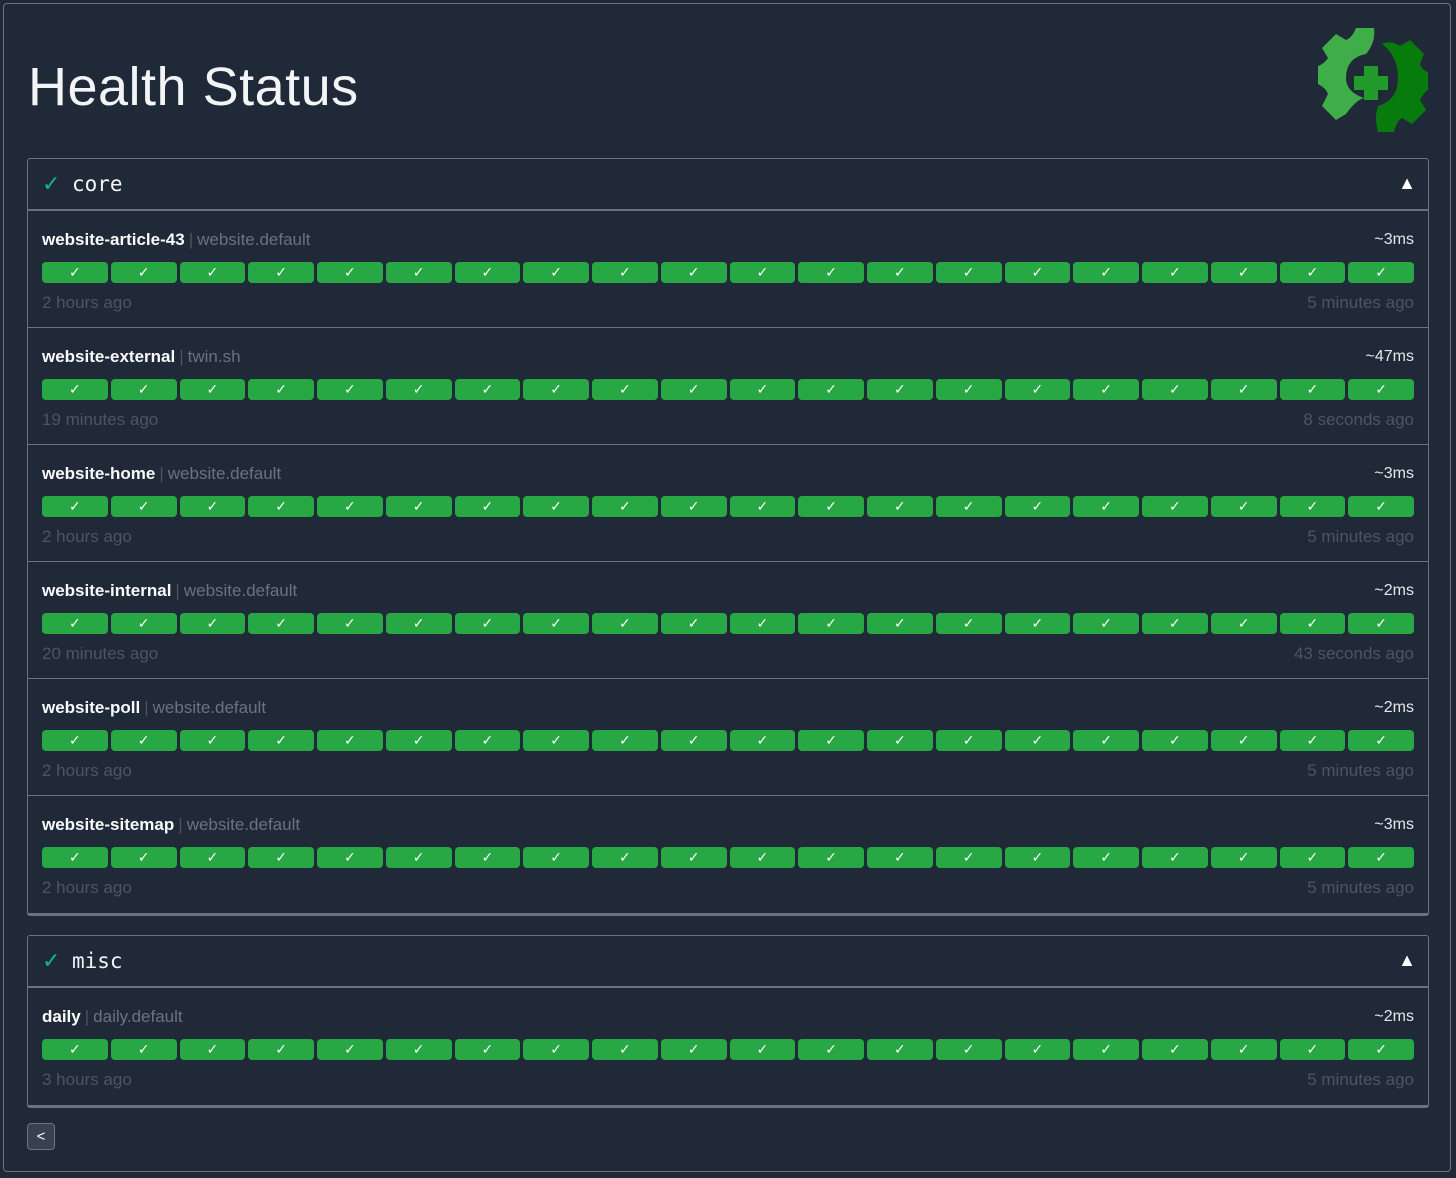 The image size is (1456, 1178). What do you see at coordinates (91, 707) in the screenshot?
I see `endpoint-name: website-poll` at bounding box center [91, 707].